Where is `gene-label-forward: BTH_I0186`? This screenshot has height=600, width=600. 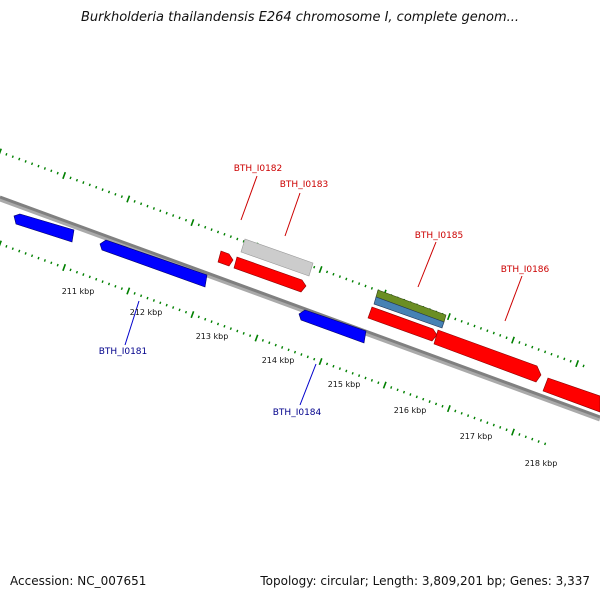 gene-label-forward: BTH_I0186 is located at coordinates (525, 270).